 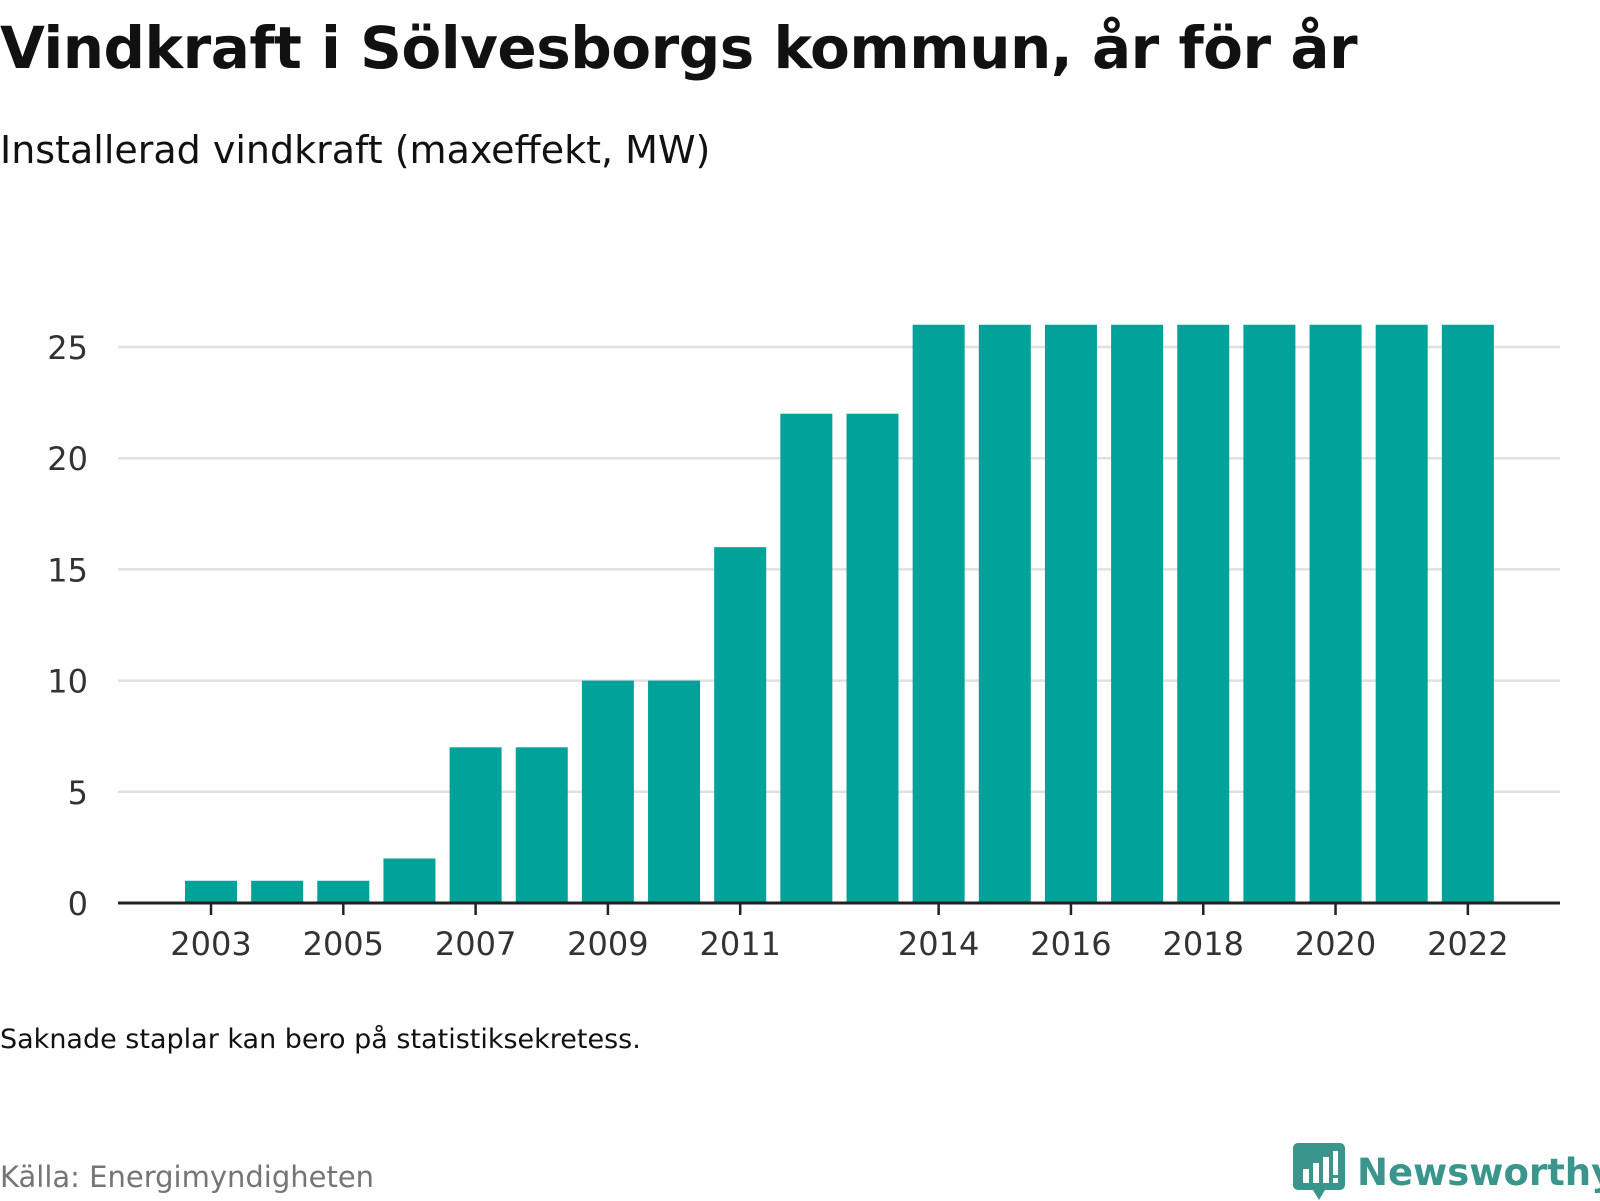 What do you see at coordinates (210, 944) in the screenshot?
I see `x-tick-label: 2003` at bounding box center [210, 944].